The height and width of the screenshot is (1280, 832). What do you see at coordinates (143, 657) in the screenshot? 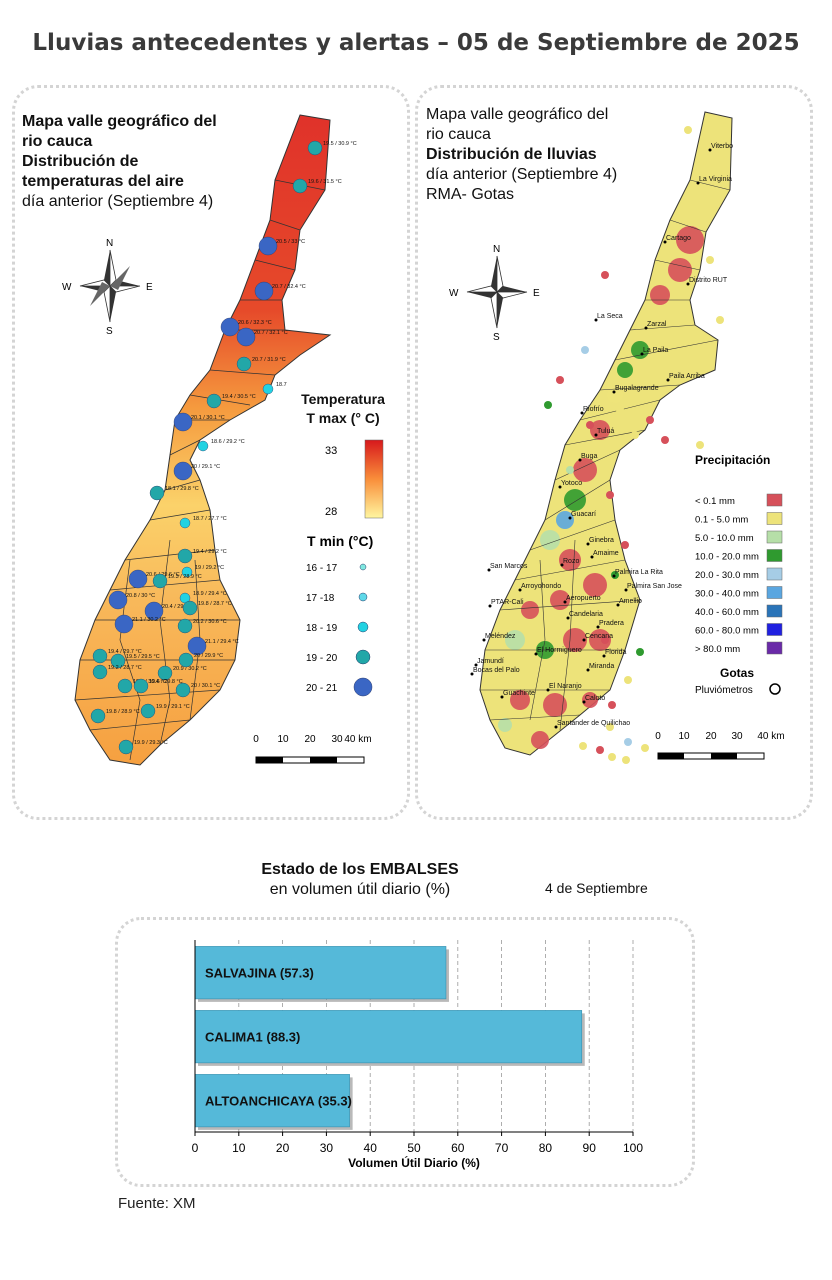
I see `temperature-station-label: 19.5 / 29.5 °C` at bounding box center [143, 657].